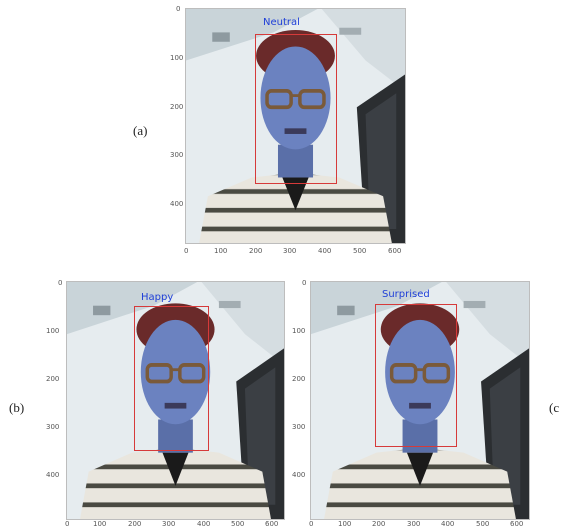  Describe the element at coordinates (281, 22) in the screenshot. I see `emotion-label: Neutral` at that location.